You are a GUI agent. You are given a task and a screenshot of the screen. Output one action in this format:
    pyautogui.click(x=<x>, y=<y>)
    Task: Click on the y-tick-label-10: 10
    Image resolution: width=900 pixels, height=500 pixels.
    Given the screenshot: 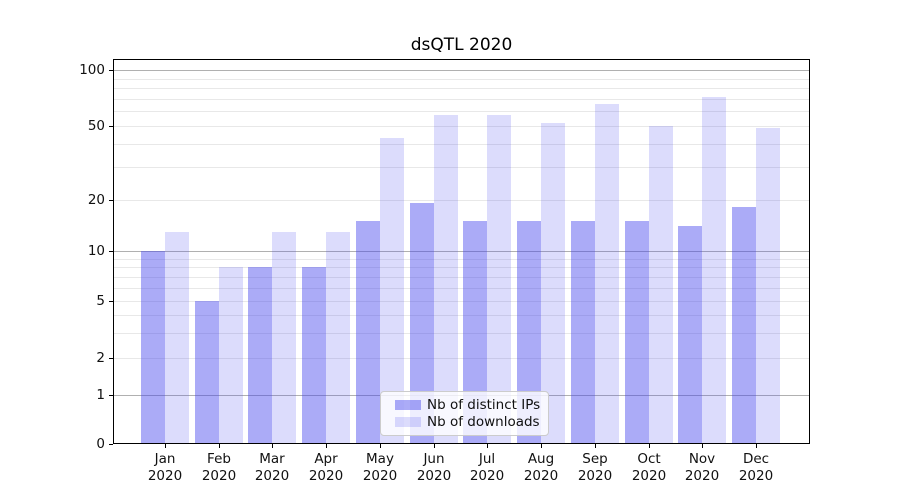 What is the action you would take?
    pyautogui.click(x=96, y=251)
    